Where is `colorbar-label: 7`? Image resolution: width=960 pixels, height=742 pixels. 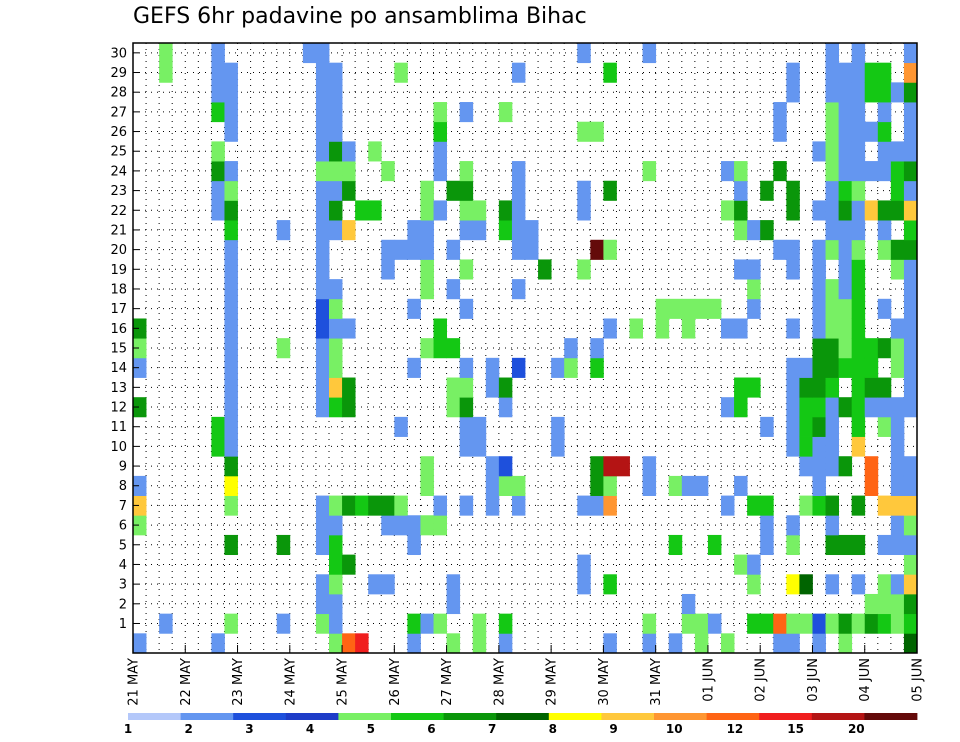 colorbar-label: 7 is located at coordinates (492, 729).